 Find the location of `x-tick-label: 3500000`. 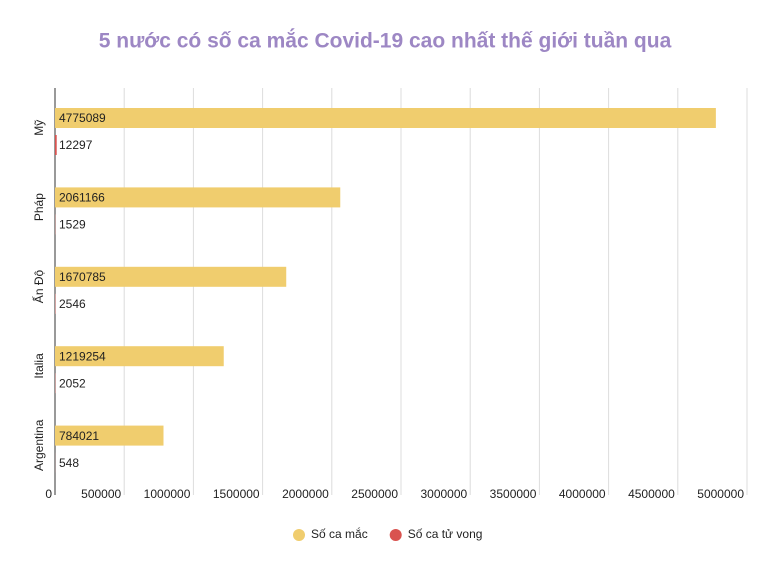

x-tick-label: 3500000 is located at coordinates (513, 494).